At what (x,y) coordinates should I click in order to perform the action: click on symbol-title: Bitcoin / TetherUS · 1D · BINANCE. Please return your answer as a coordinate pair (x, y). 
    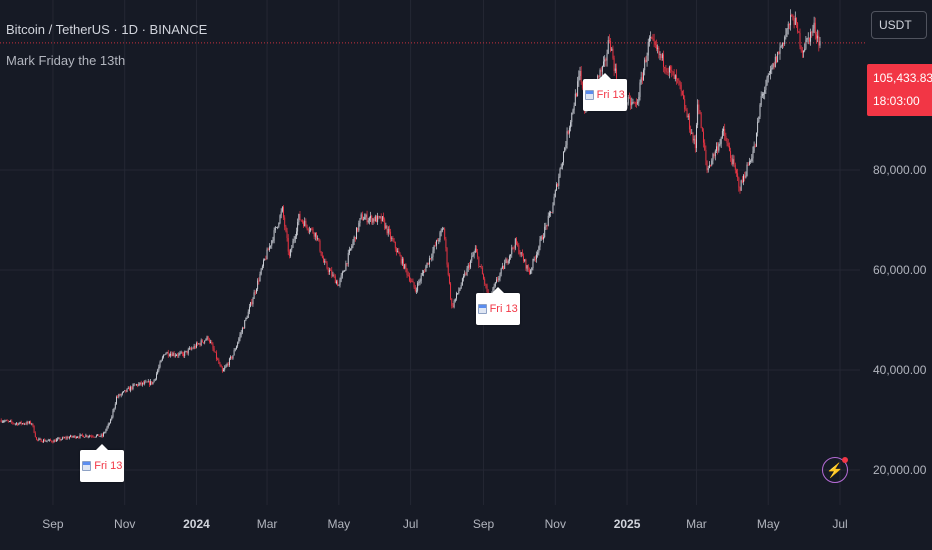
    Looking at the image, I should click on (107, 29).